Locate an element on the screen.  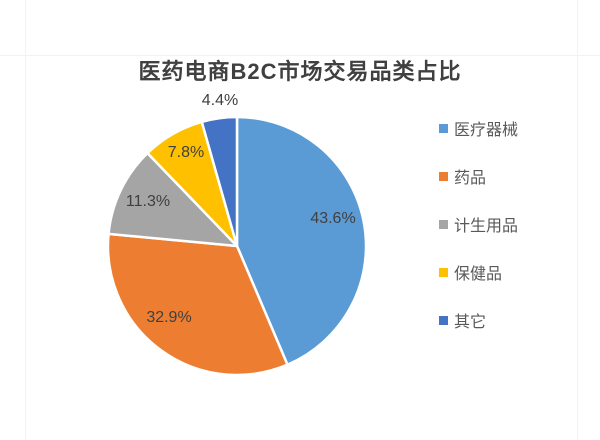
pie-data-label-药品: 32.9% is located at coordinates (168, 317).